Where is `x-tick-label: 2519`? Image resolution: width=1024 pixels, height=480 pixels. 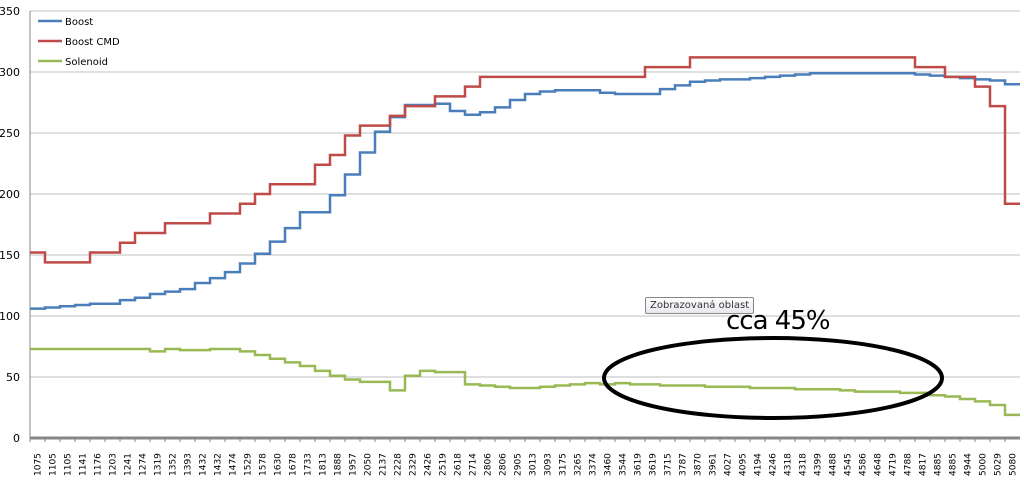 x-tick-label: 2519 is located at coordinates (444, 464).